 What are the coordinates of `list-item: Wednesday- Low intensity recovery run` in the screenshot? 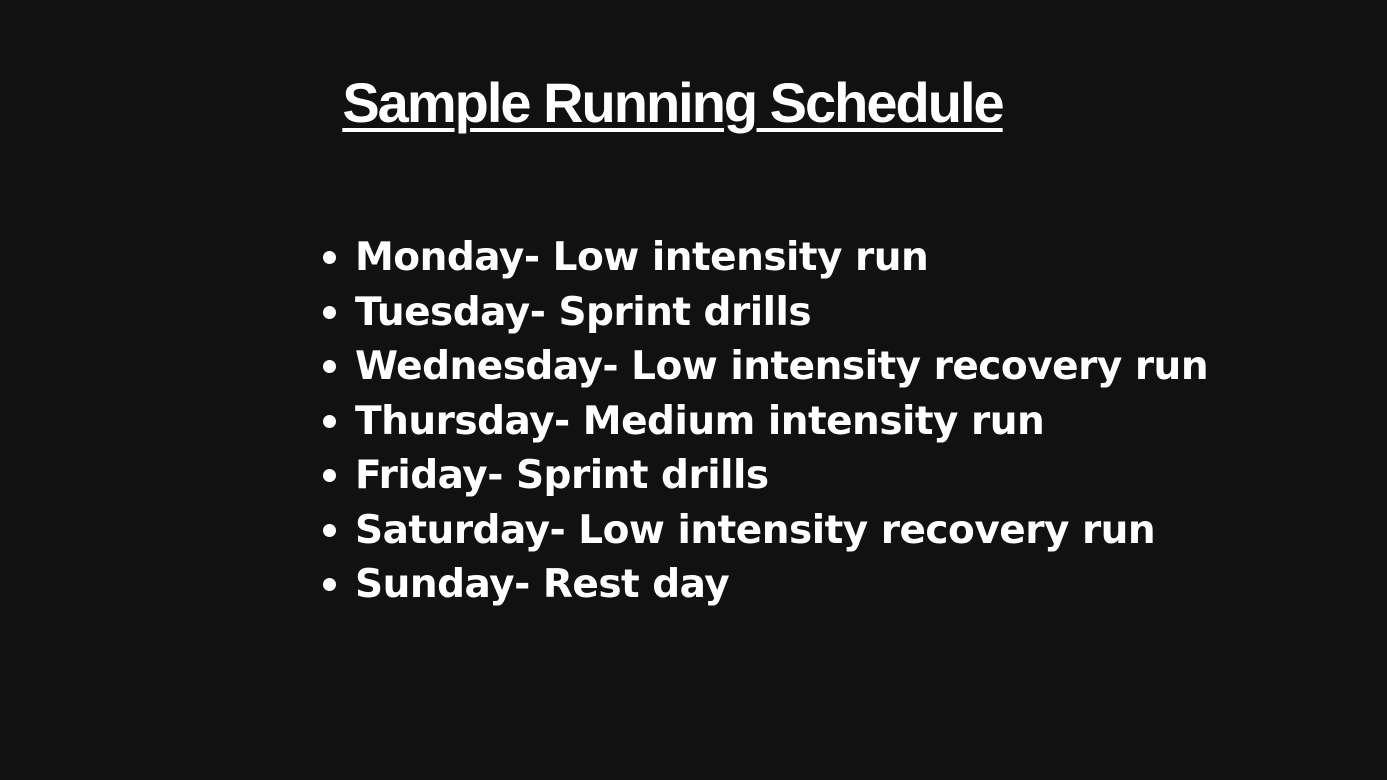 It's located at (764, 366).